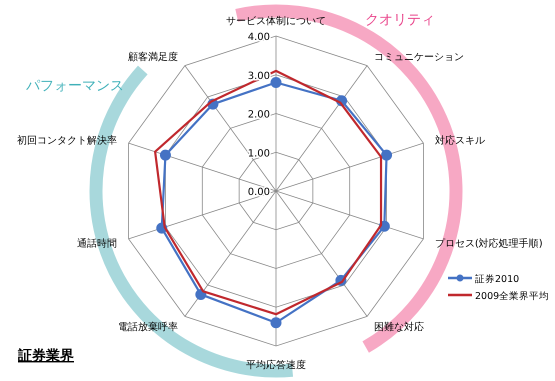  What do you see at coordinates (259, 115) in the screenshot?
I see `y-tick-label: 2.00` at bounding box center [259, 115].